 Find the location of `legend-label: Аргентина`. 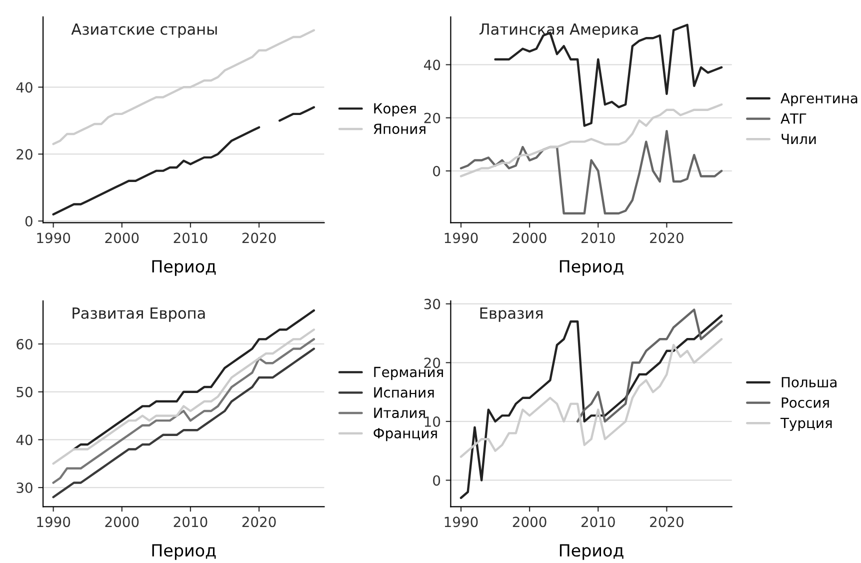

legend-label: Аргентина is located at coordinates (819, 99).